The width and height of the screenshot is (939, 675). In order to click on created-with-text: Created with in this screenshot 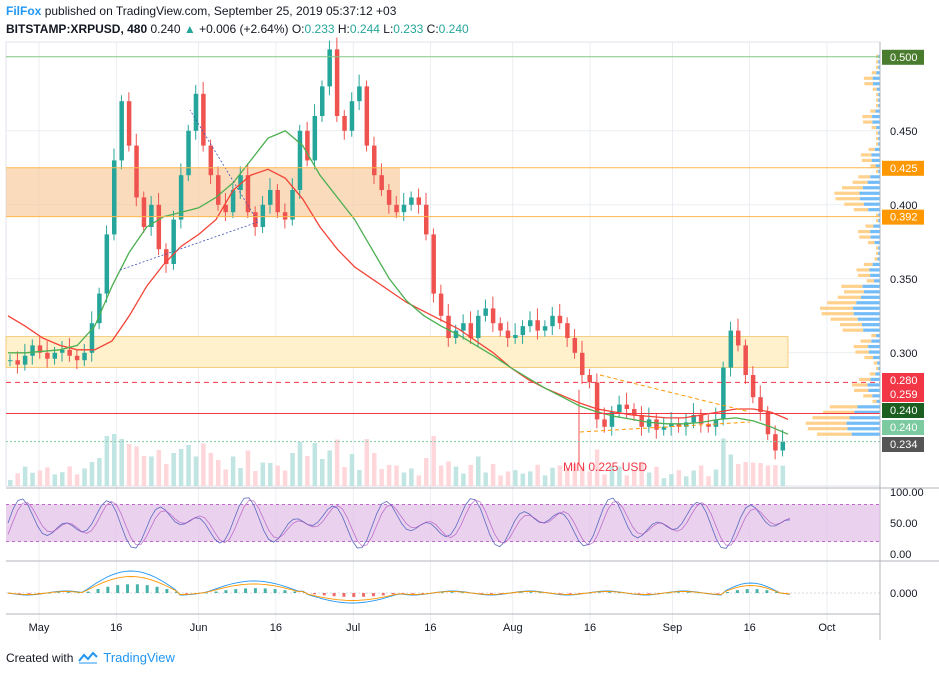, I will do `click(40, 657)`.